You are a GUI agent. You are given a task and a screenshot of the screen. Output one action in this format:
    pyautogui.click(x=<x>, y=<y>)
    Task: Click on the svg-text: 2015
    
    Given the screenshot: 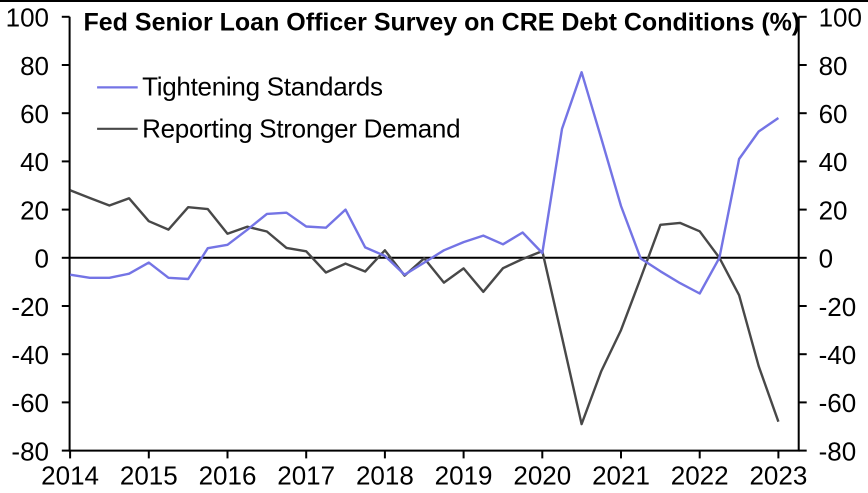 What is the action you would take?
    pyautogui.click(x=149, y=476)
    